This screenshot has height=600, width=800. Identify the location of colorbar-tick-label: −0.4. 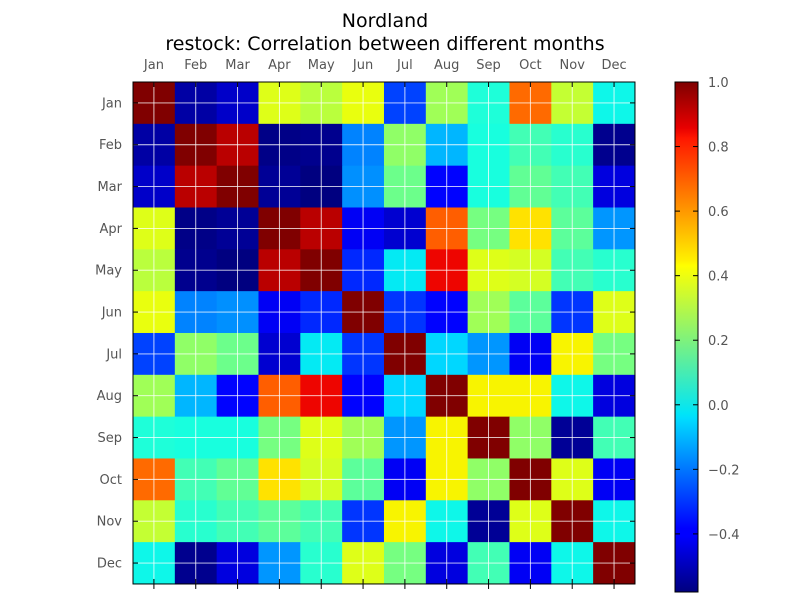
(724, 535).